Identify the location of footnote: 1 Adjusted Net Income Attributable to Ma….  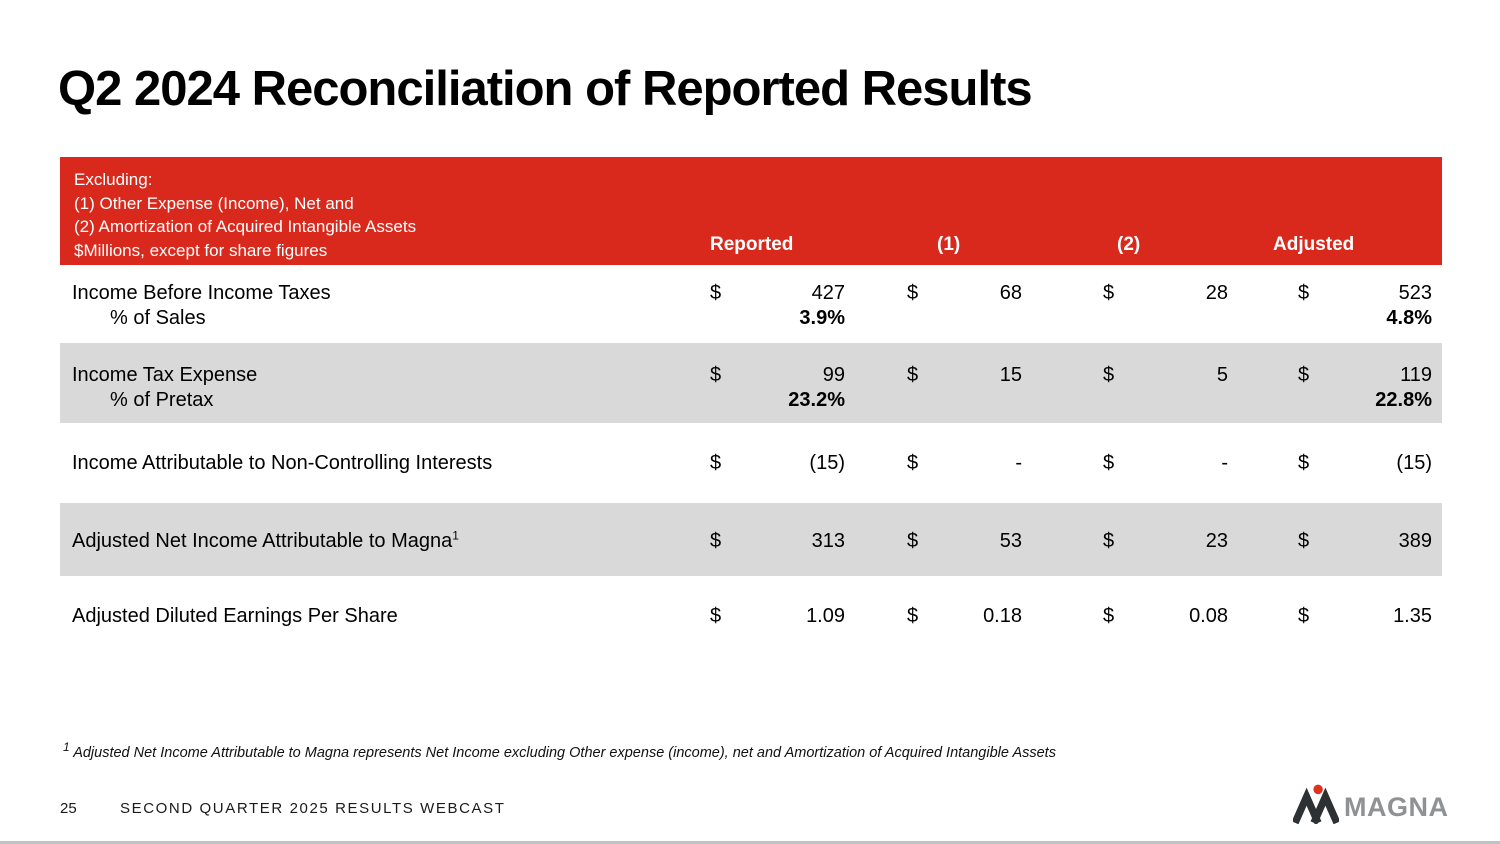
(663, 751).